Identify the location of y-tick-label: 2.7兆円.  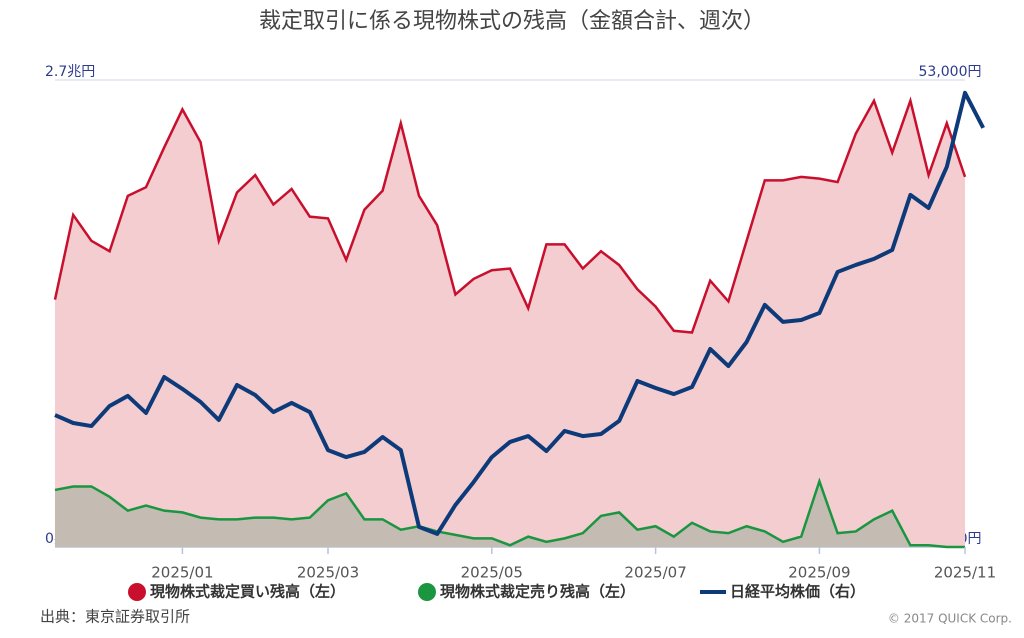
(70, 72).